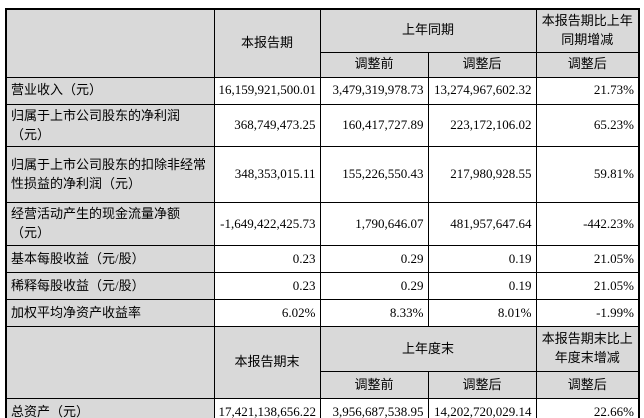 The image size is (644, 418). What do you see at coordinates (374, 175) in the screenshot?
I see `cell-pre-adjust: 155,226,550.43` at bounding box center [374, 175].